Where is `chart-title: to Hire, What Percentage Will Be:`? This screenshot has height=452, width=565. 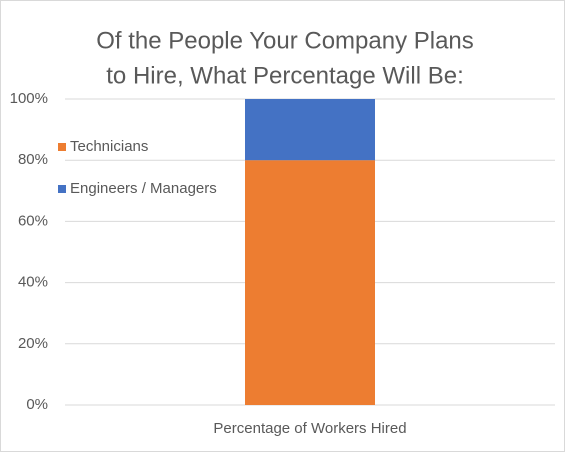 chart-title: to Hire, What Percentage Will Be: is located at coordinates (284, 75).